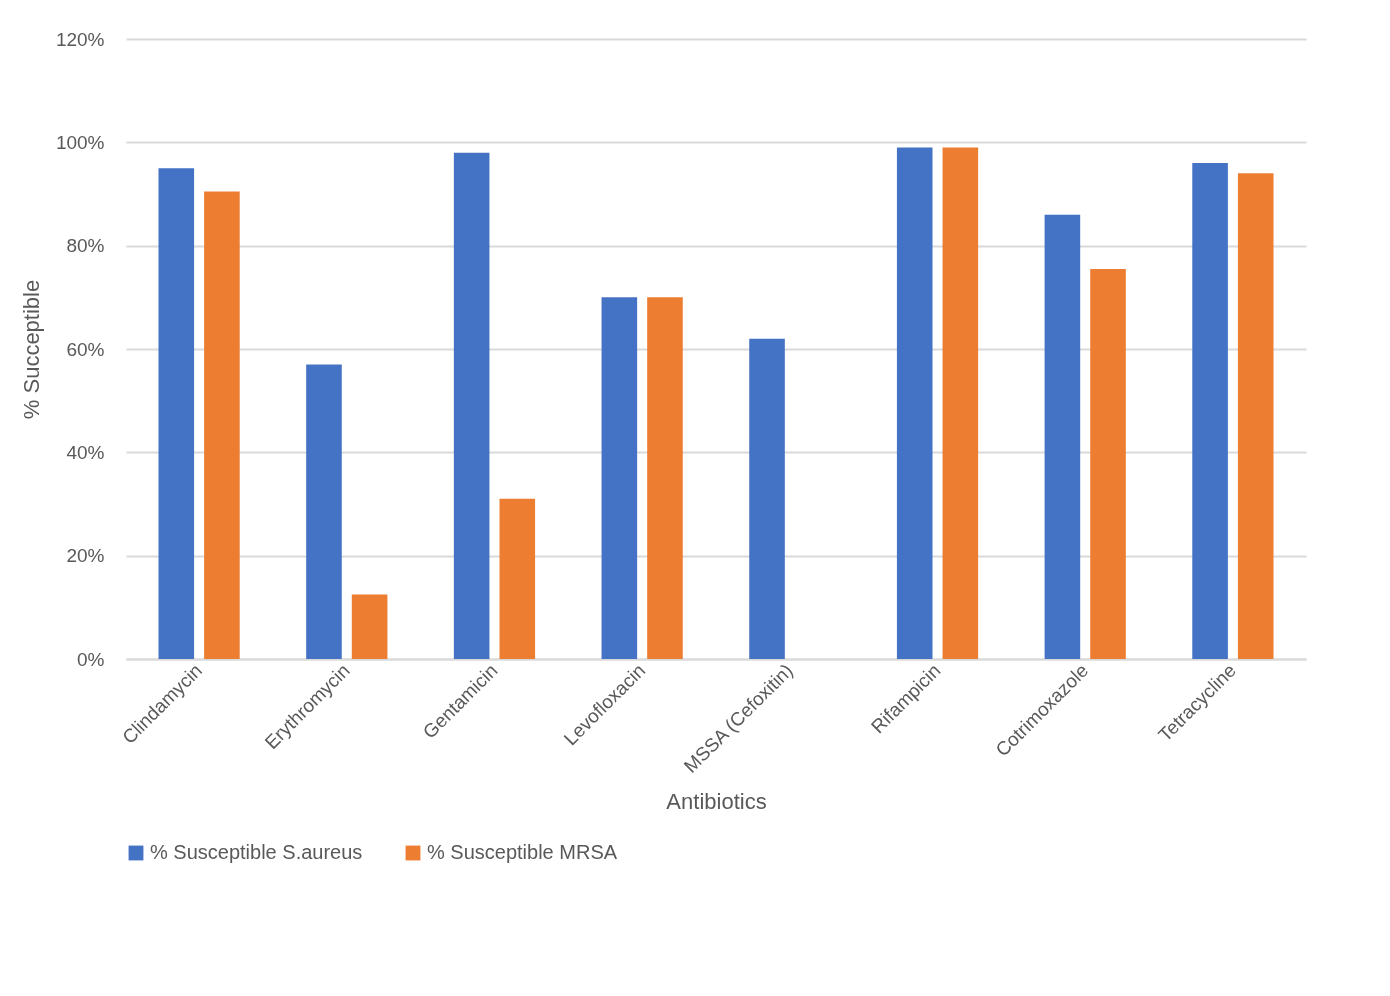  What do you see at coordinates (256, 852) in the screenshot?
I see `legend-label: % Susceptible S.aureus` at bounding box center [256, 852].